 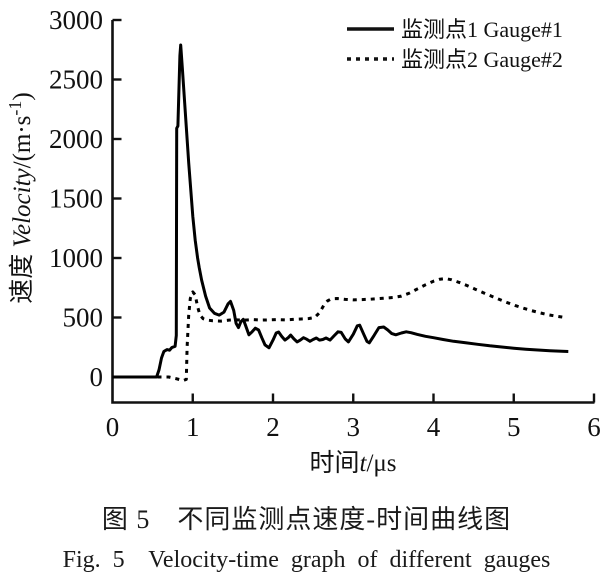 What do you see at coordinates (514, 427) in the screenshot?
I see `x-tick-label: 5` at bounding box center [514, 427].